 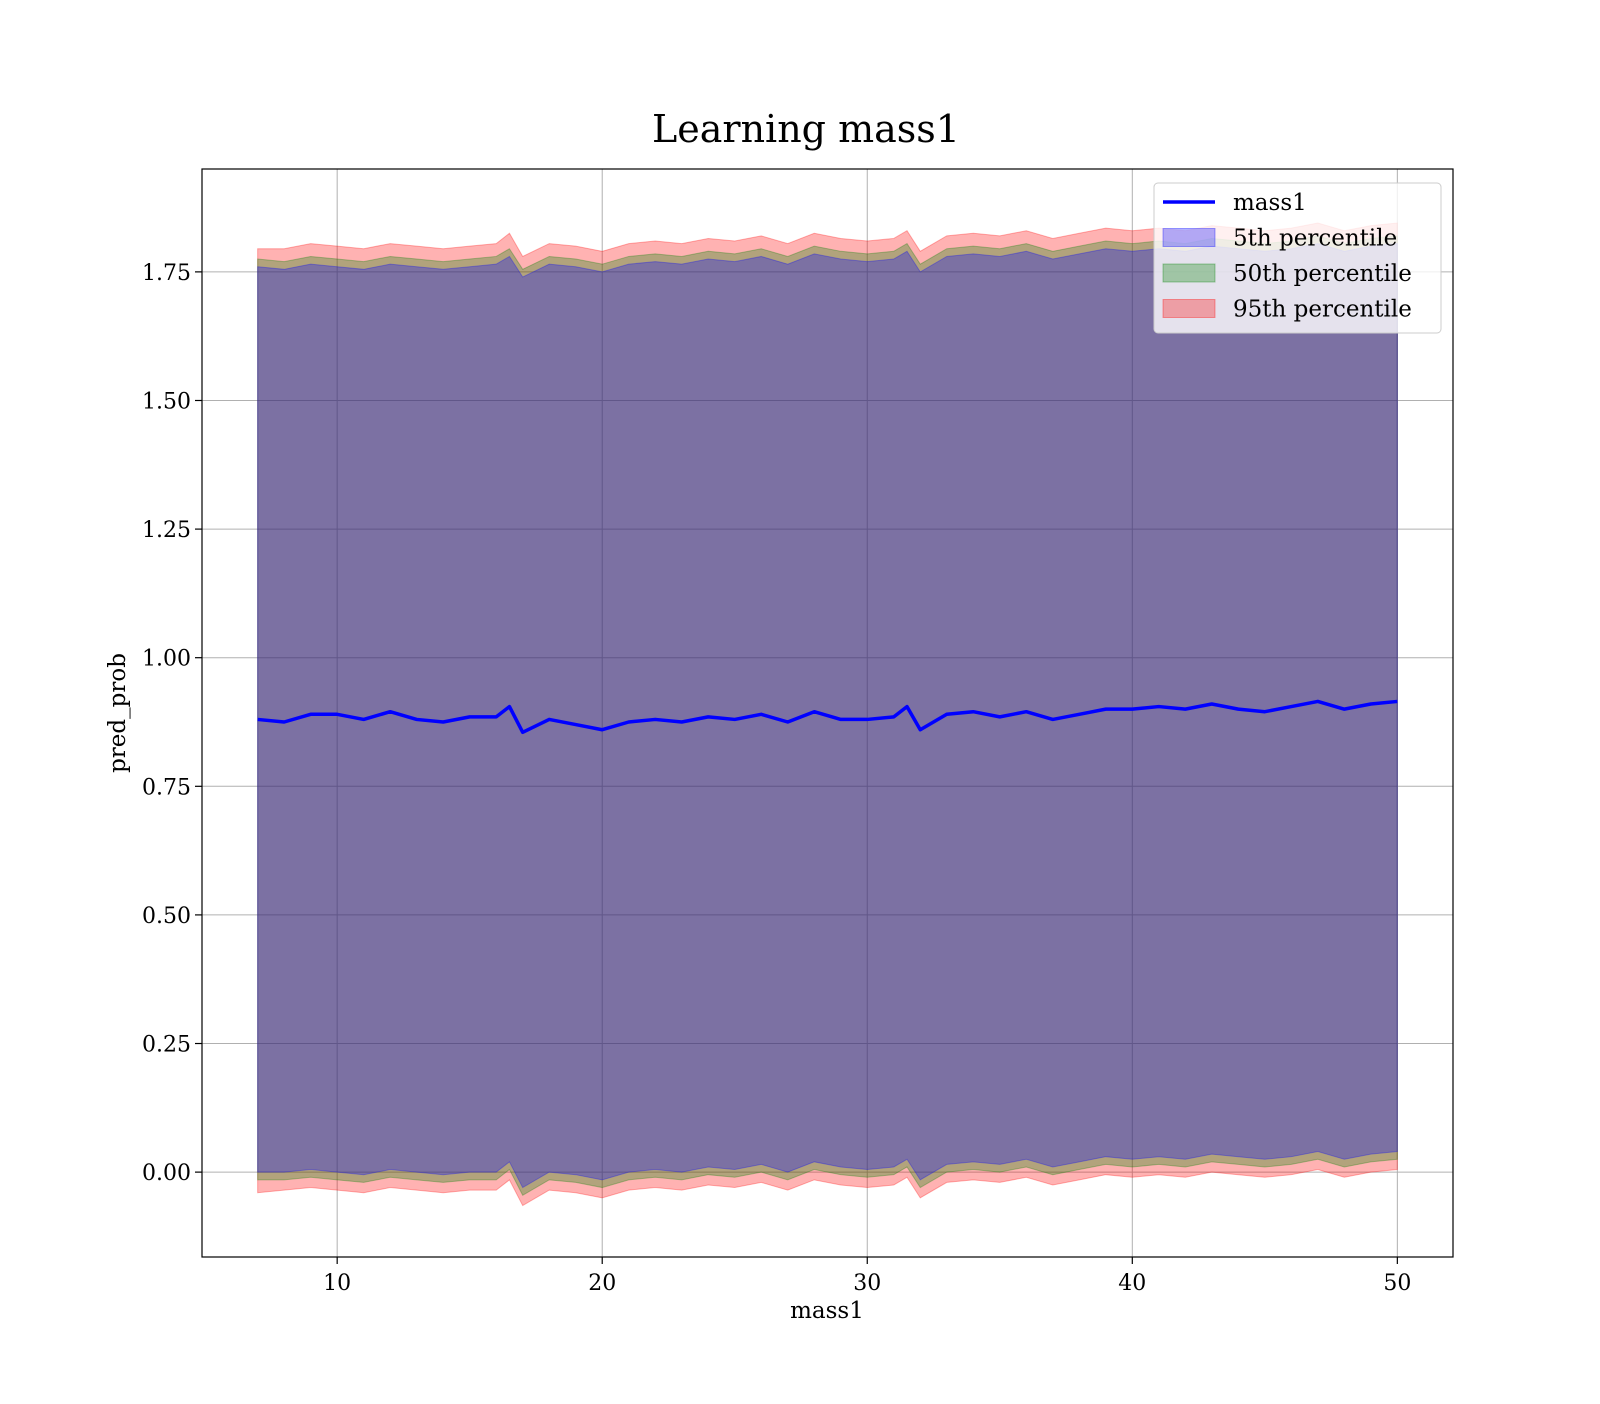 I want to click on x-tick-label: 30, so click(x=867, y=1283).